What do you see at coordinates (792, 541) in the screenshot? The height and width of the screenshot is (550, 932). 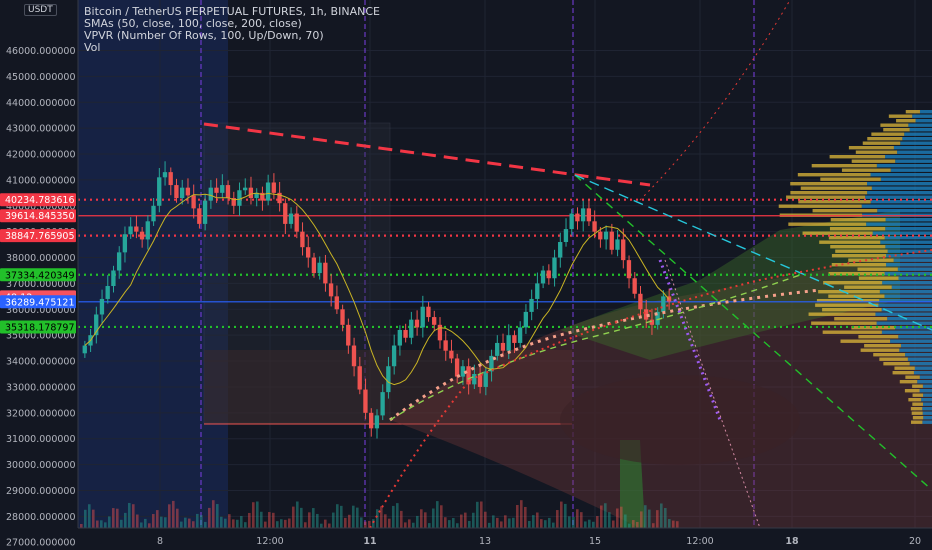 I see `time-axis-label: 18` at bounding box center [792, 541].